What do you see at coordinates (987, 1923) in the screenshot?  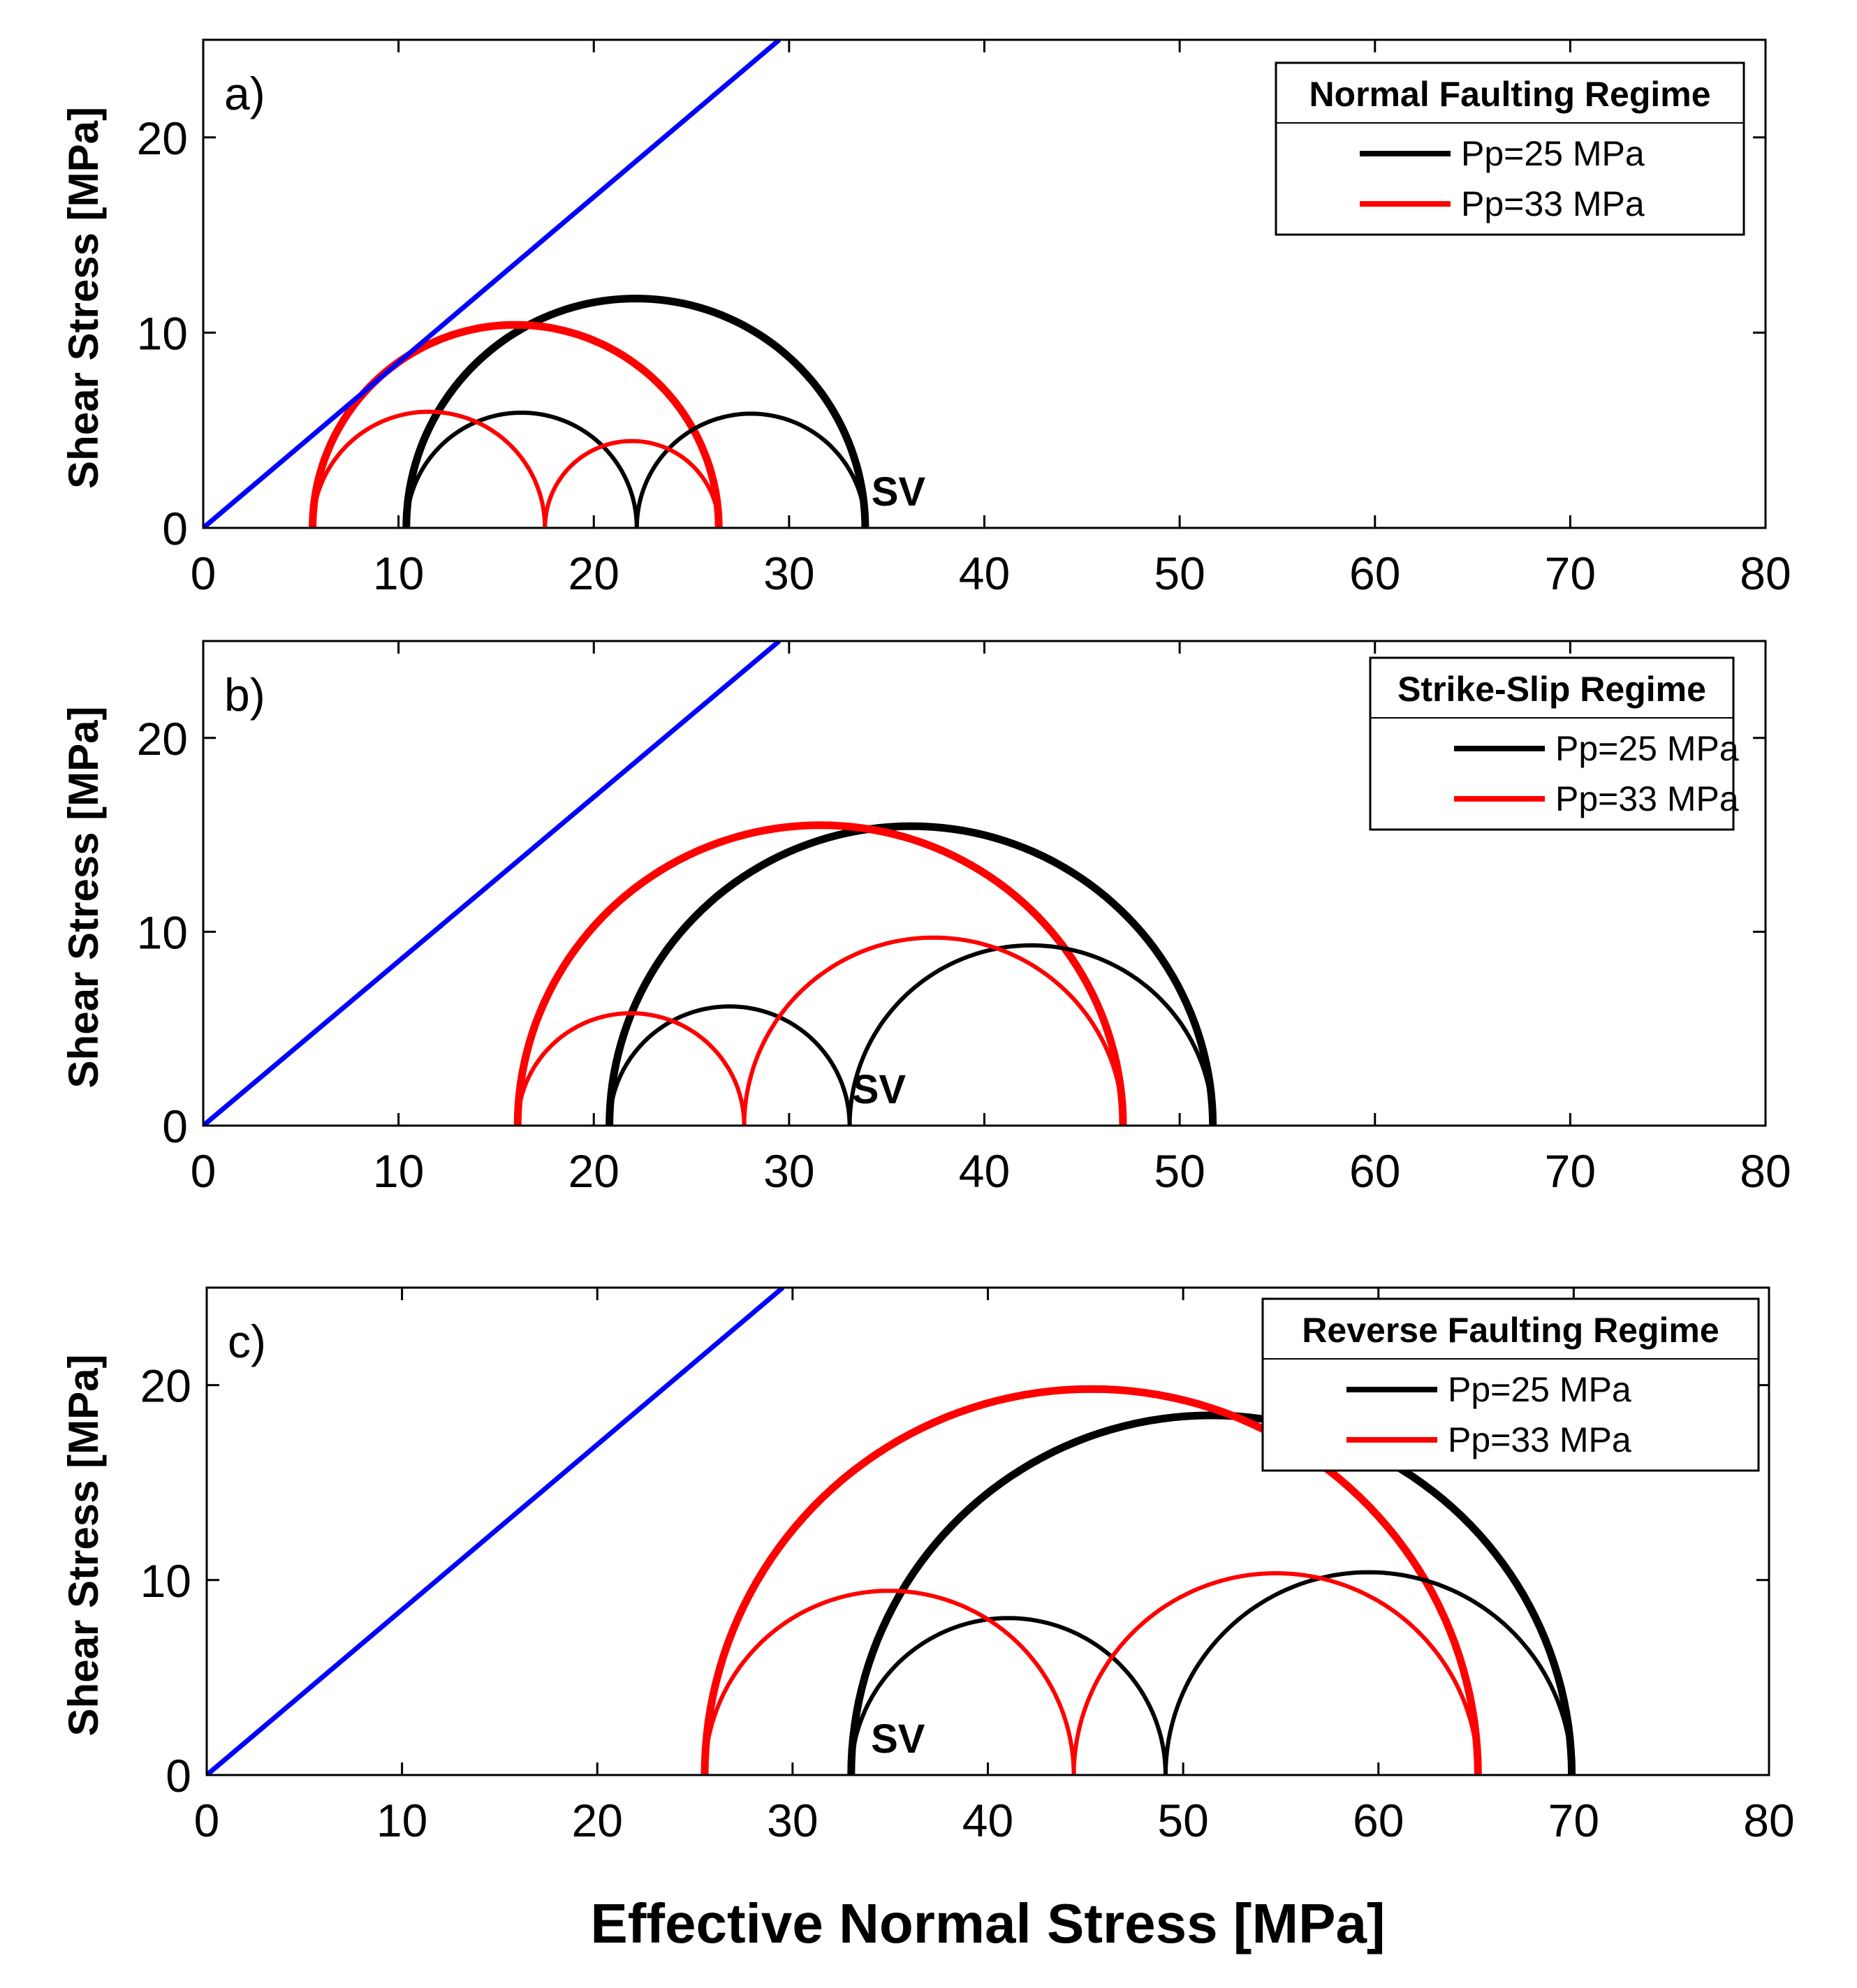 I see `x-axis-label: Effective Normal Stress [MPa]` at bounding box center [987, 1923].